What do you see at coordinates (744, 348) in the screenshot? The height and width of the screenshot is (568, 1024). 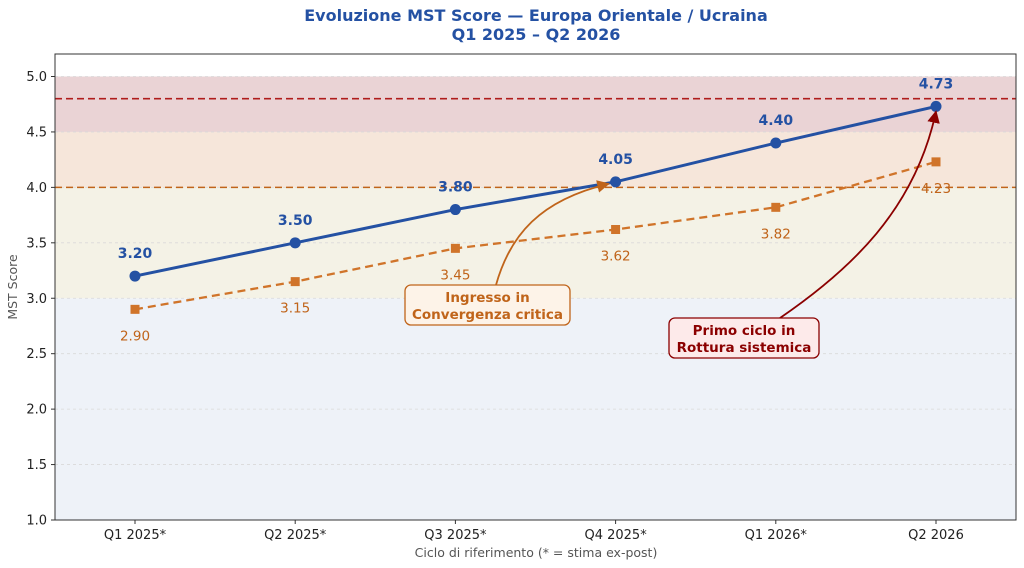 I see `annotation-1-line2: Rottura sistemica` at bounding box center [744, 348].